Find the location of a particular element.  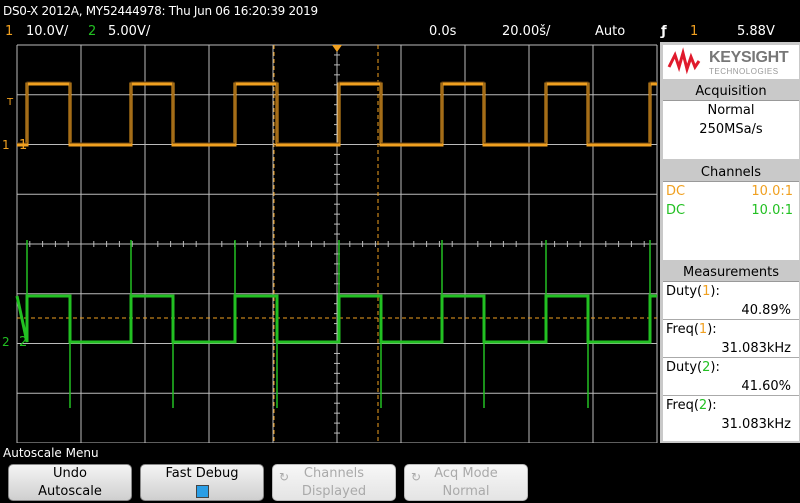

channel-2-row: DC 10.0:1 is located at coordinates (731, 210).